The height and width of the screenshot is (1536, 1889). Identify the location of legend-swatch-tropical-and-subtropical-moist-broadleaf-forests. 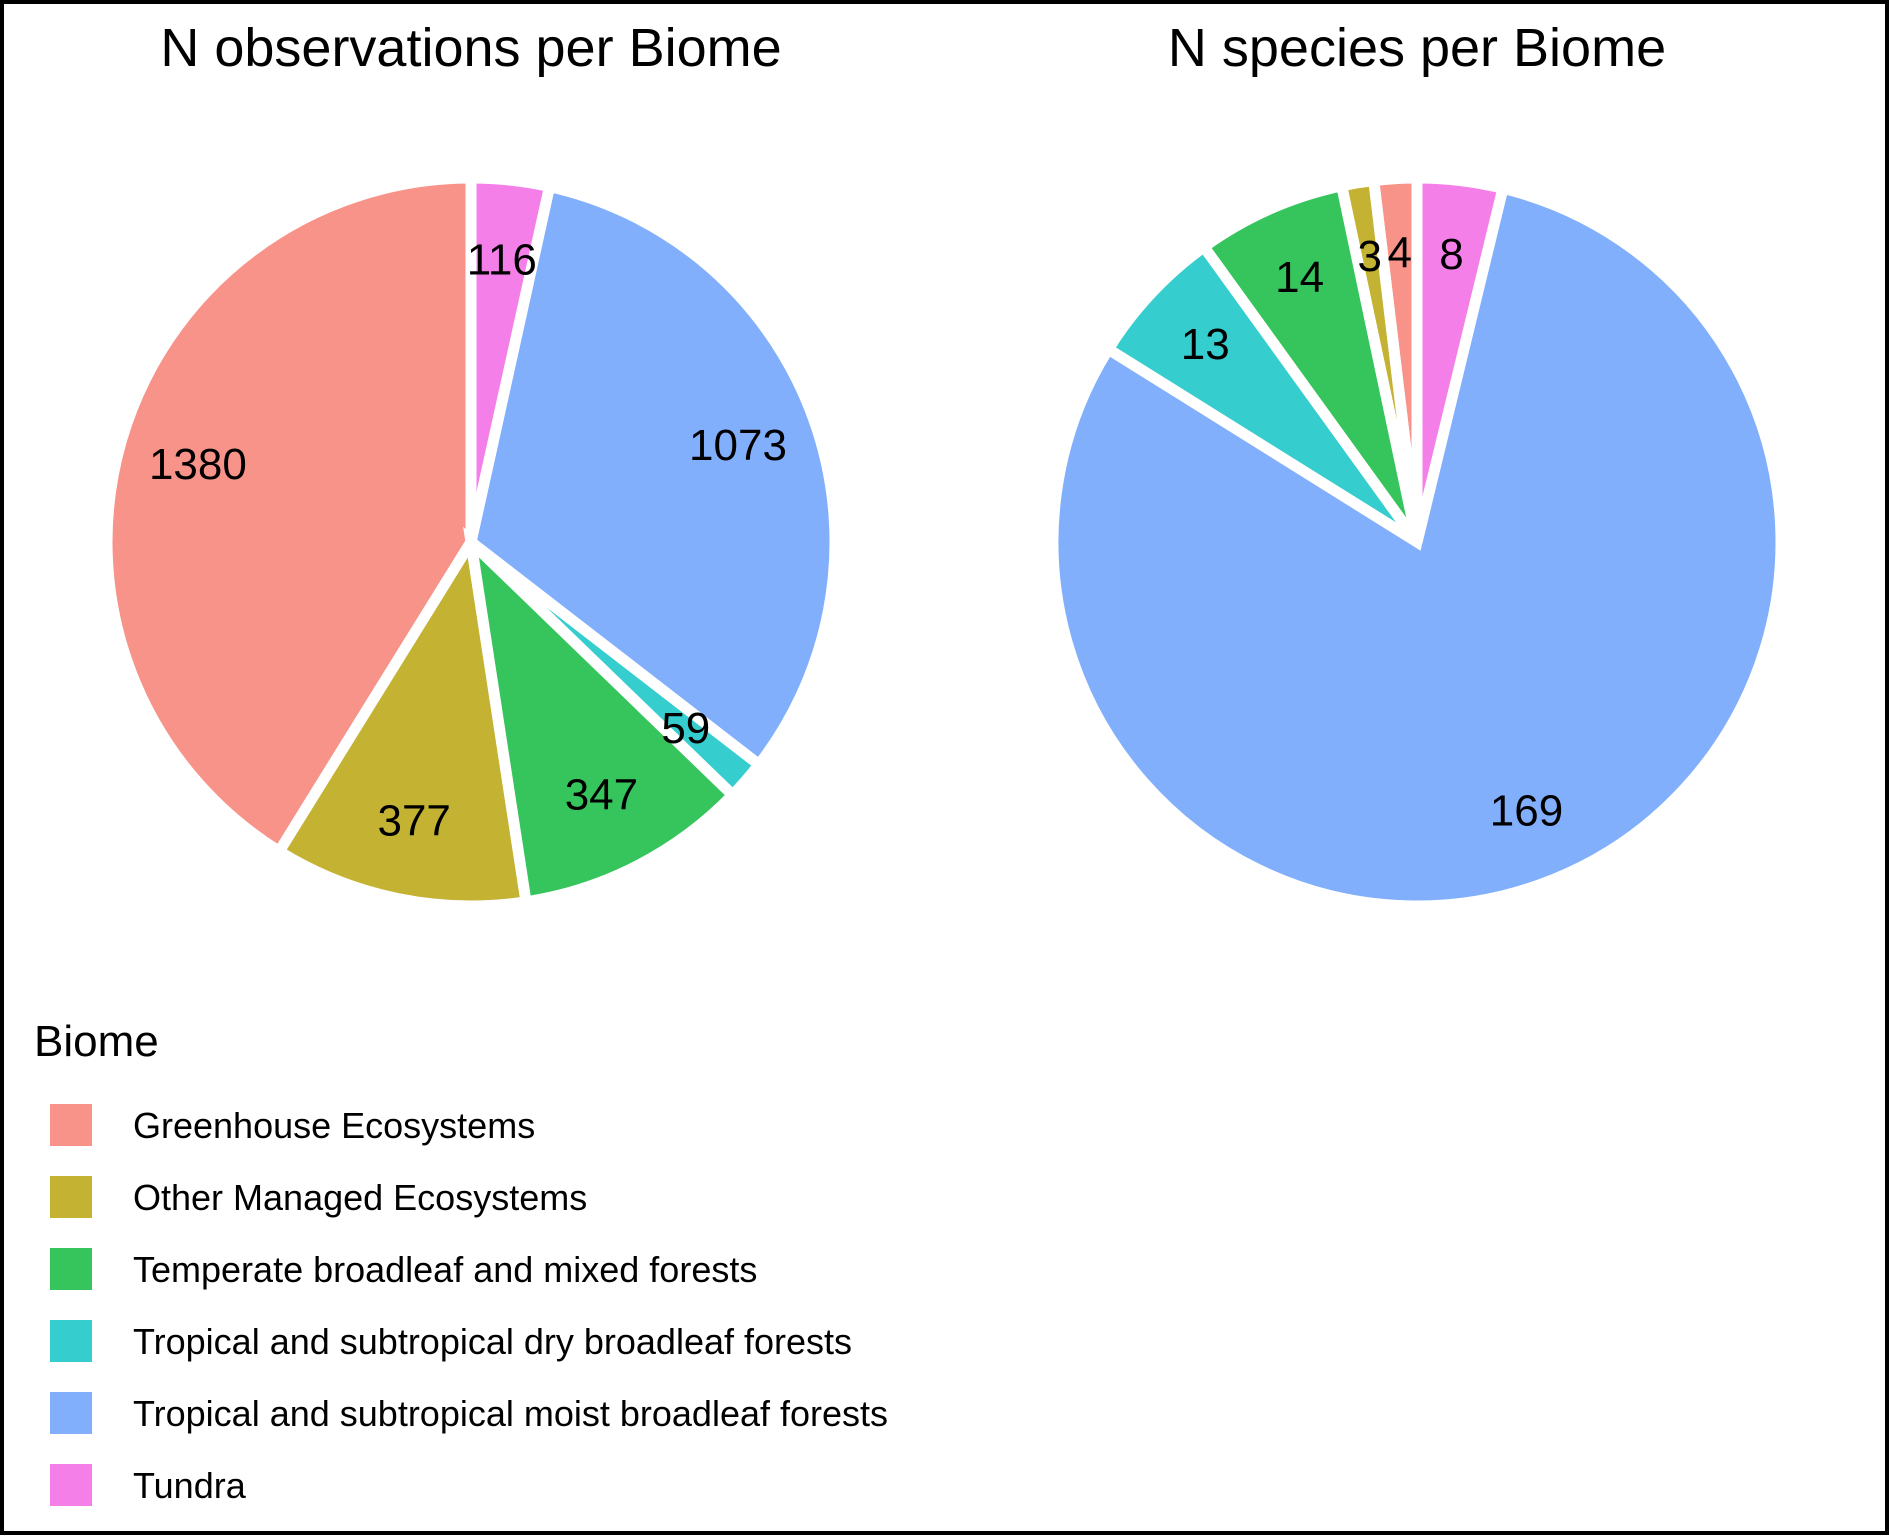
(71, 1413).